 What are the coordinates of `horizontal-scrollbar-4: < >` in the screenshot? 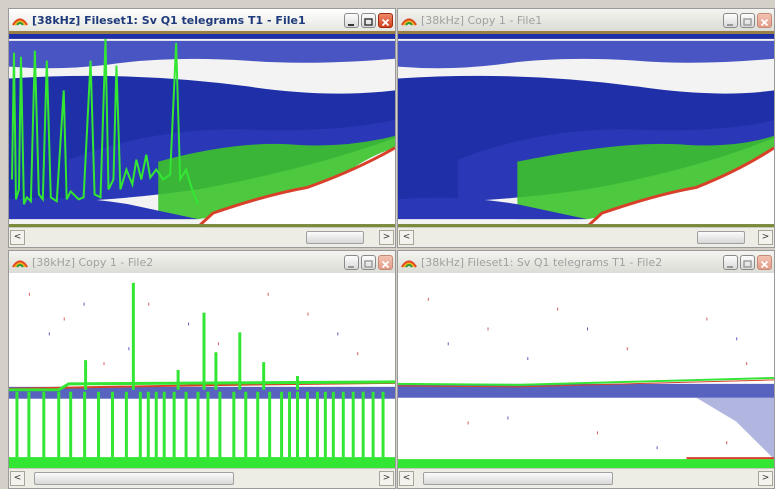 It's located at (586, 478).